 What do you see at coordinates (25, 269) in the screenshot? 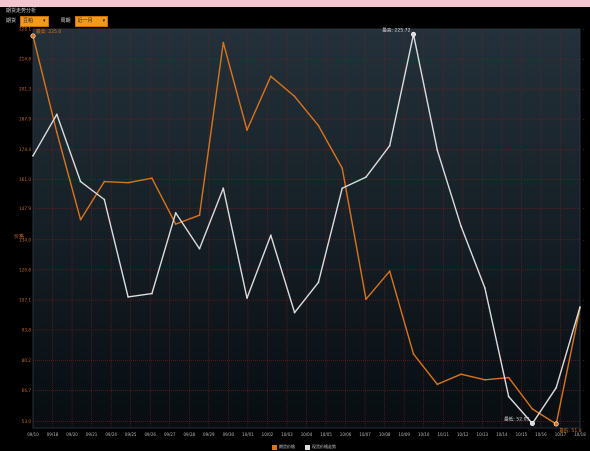
I see `y-tick-label: 120.6` at bounding box center [25, 269].